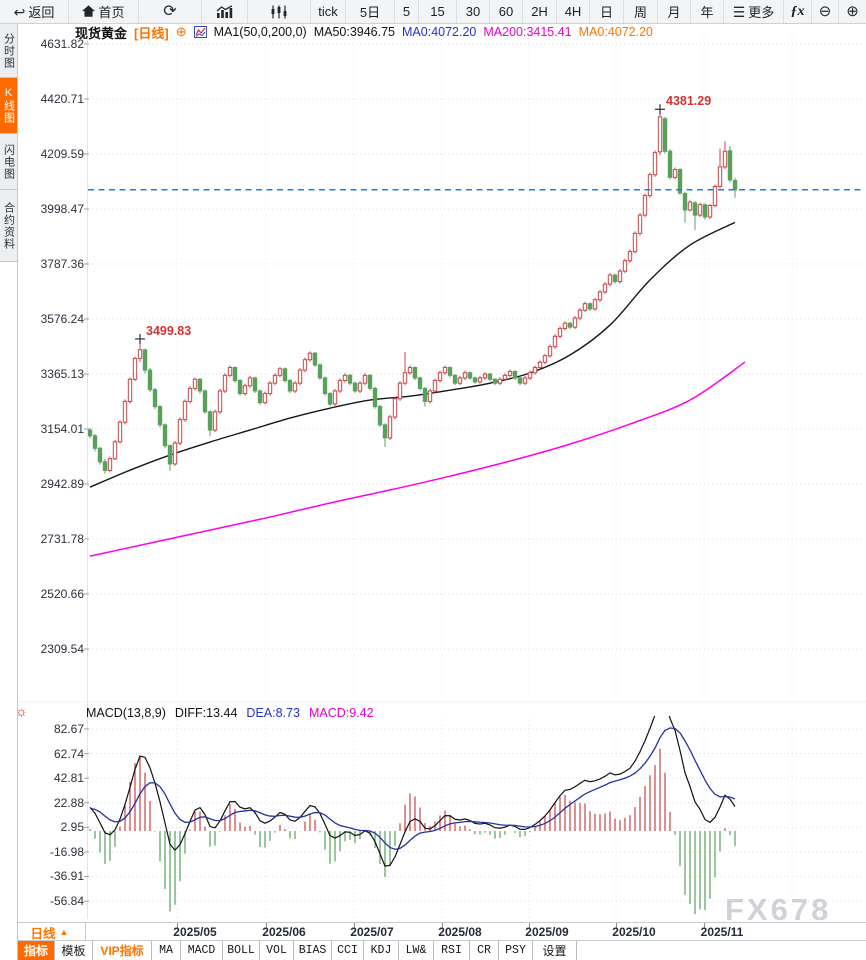 The height and width of the screenshot is (960, 866). Describe the element at coordinates (43, 933) in the screenshot. I see `period-selector-label: 日线` at that location.